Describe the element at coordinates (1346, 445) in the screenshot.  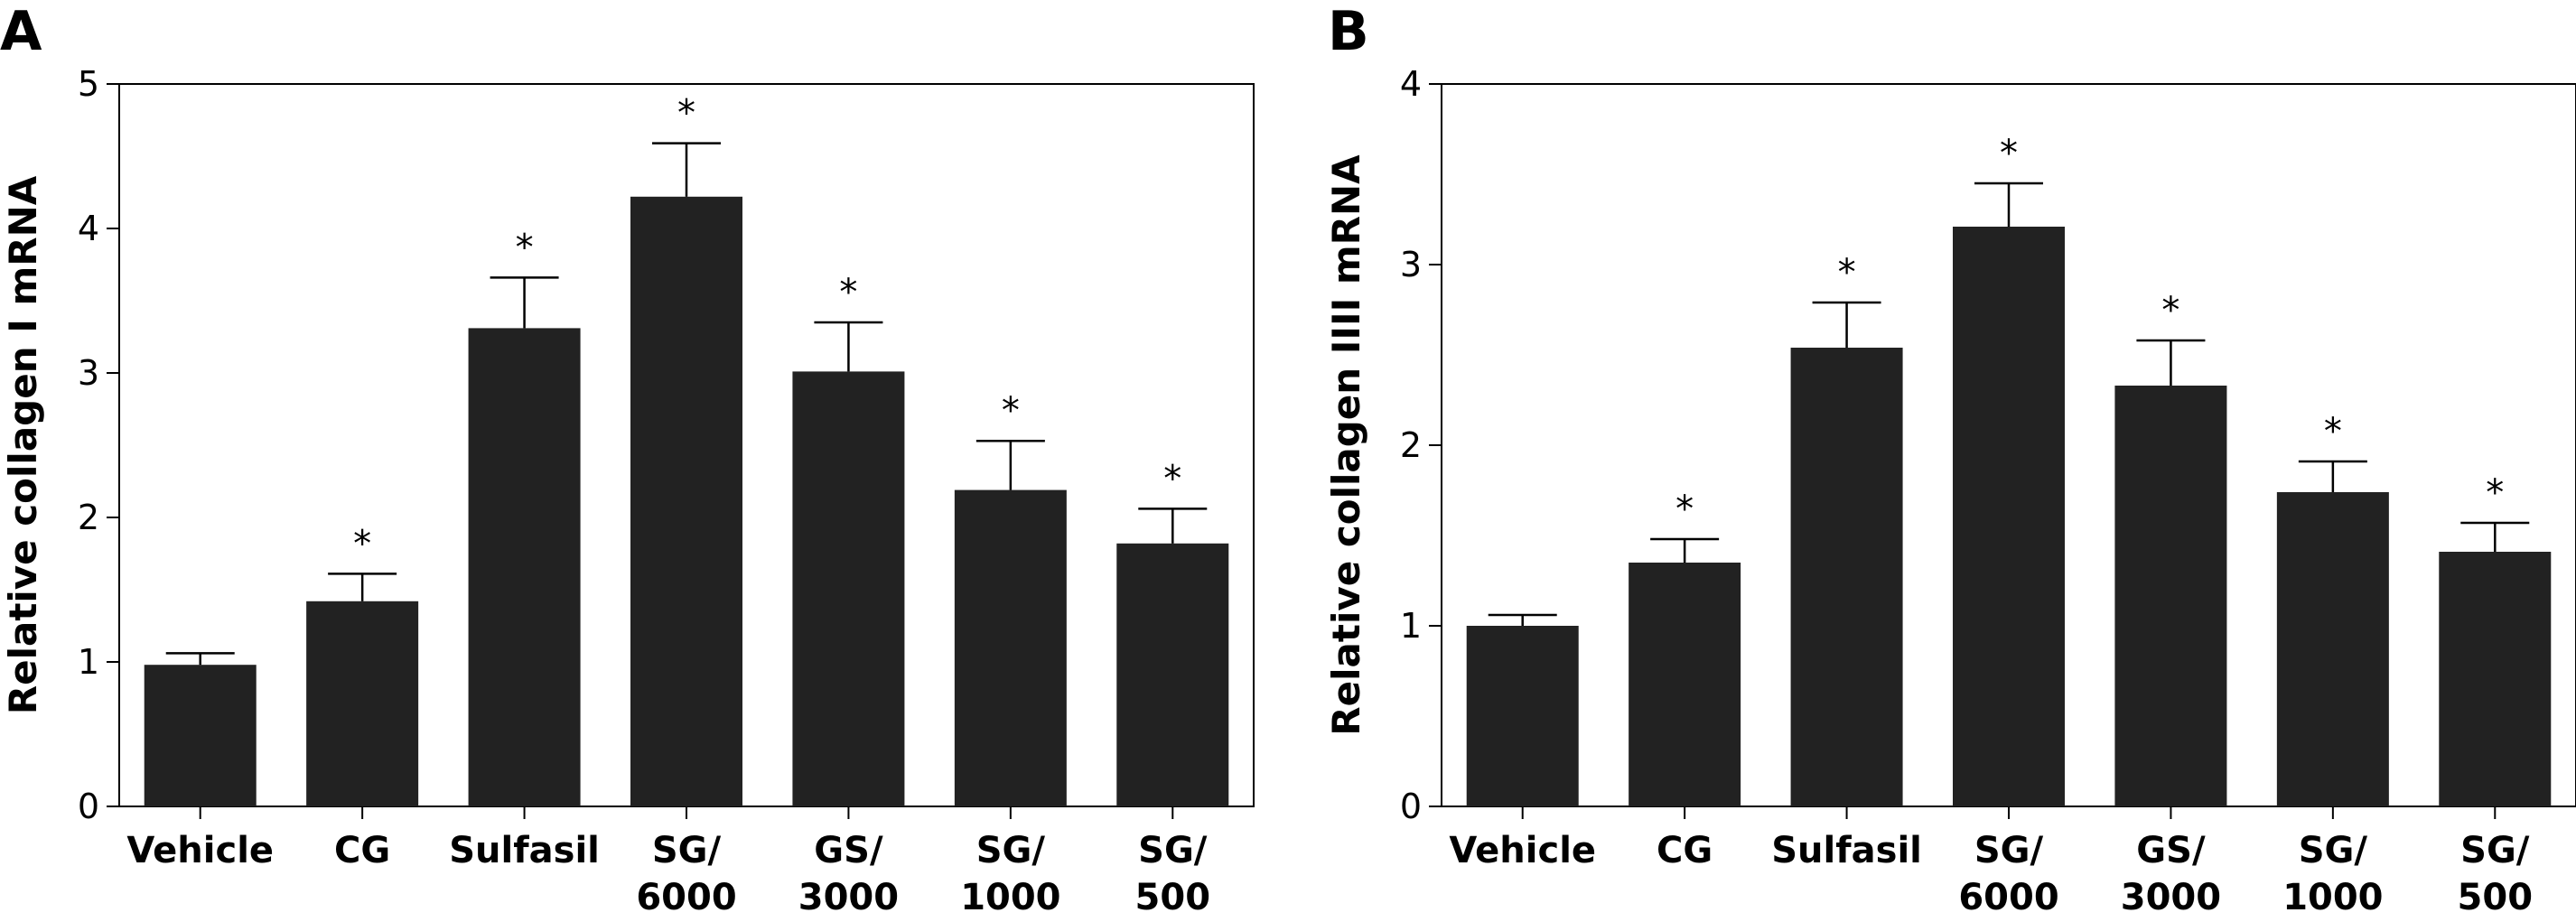
I see `y-axis-title: Relative collagen IIII mRNA` at that location.